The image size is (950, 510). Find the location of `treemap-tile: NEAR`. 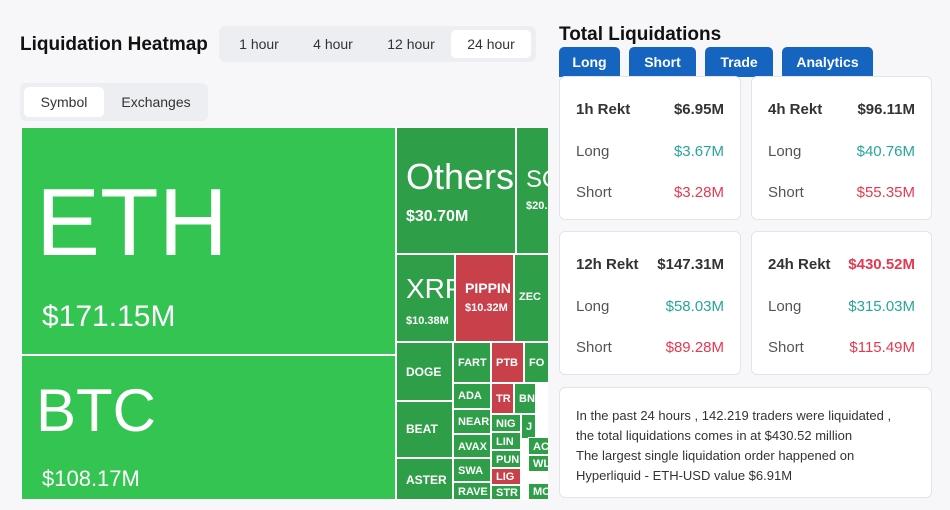

treemap-tile: NEAR is located at coordinates (472, 421).